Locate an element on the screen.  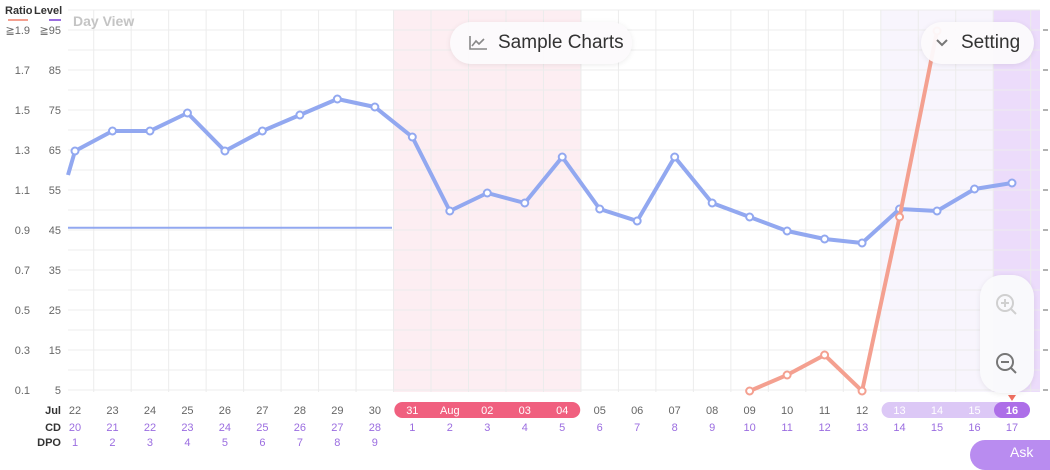
date-label: 14 is located at coordinates (937, 411).